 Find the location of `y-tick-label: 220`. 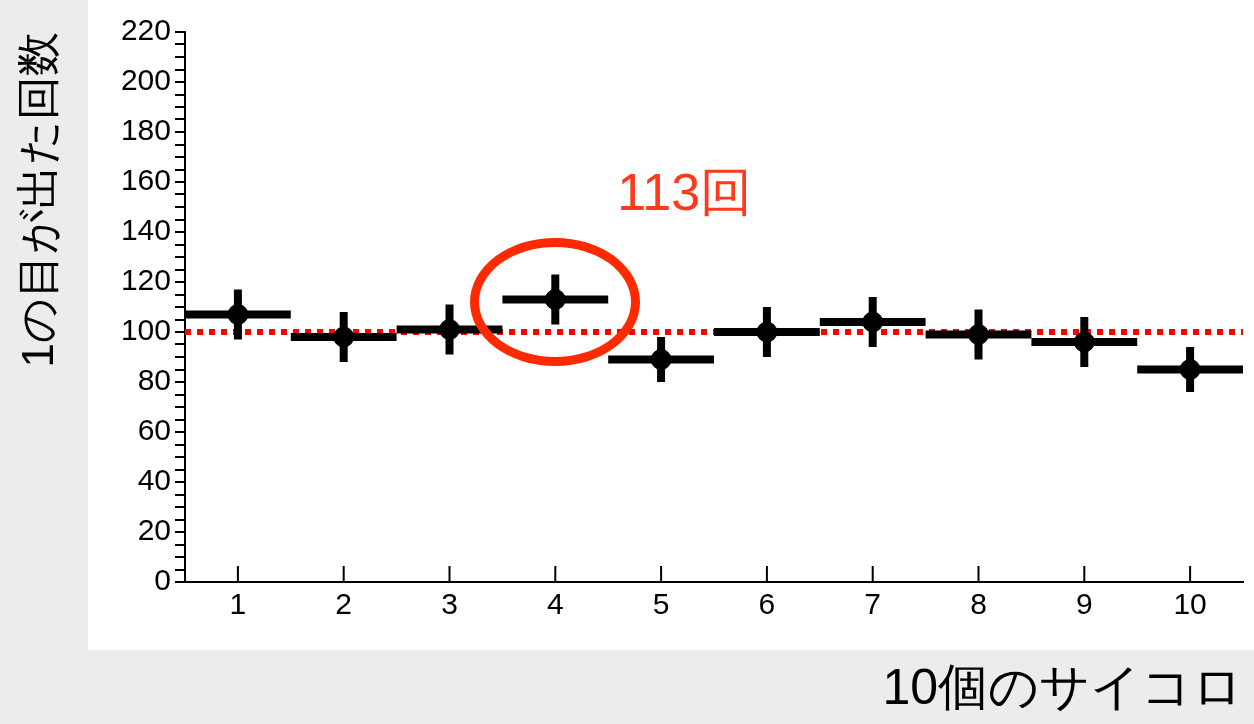

y-tick-label: 220 is located at coordinates (145, 30).